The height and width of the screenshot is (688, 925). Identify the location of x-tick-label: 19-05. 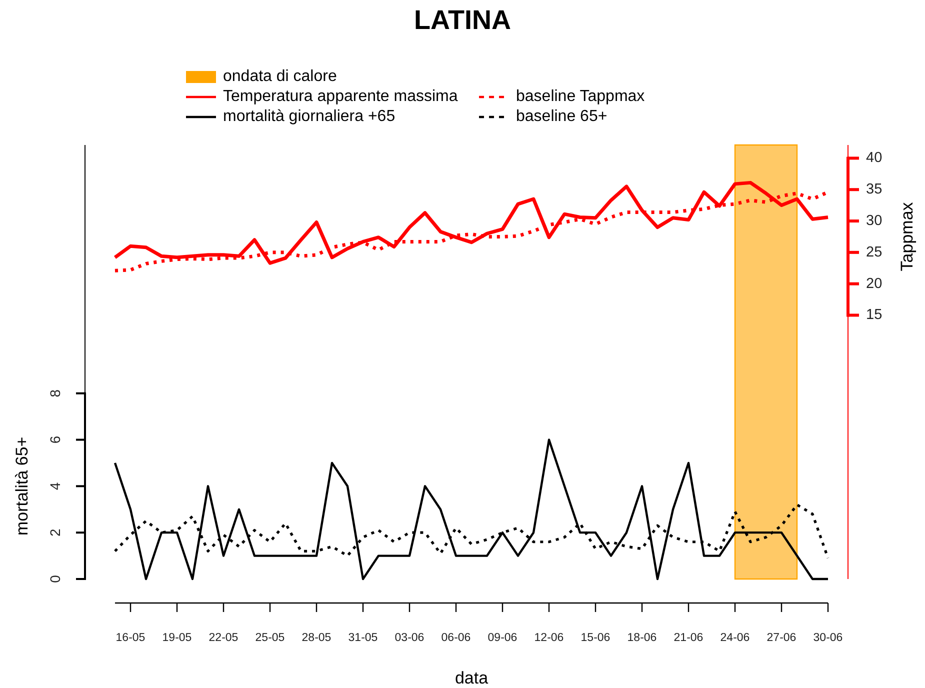
(177, 638).